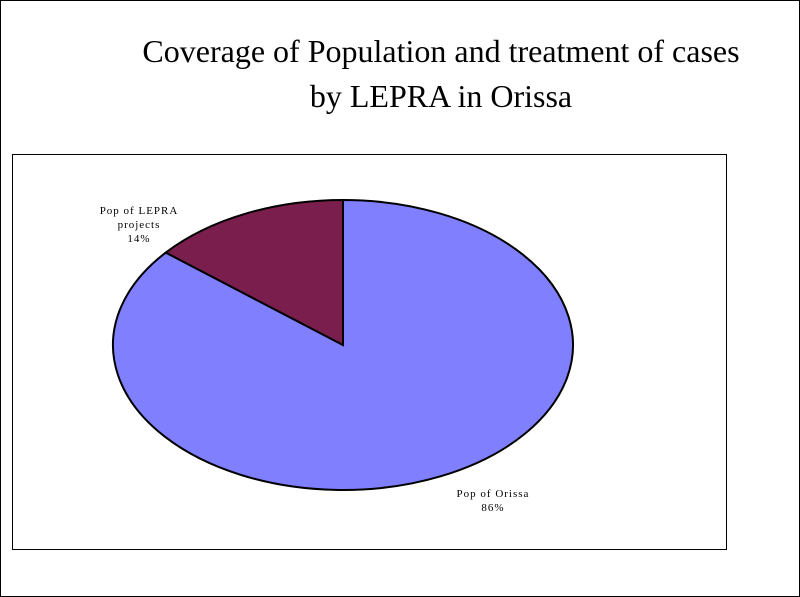 Image resolution: width=800 pixels, height=597 pixels. What do you see at coordinates (139, 225) in the screenshot?
I see `label-pop-of-lepra-projects: Pop of LEPRA projects 14%` at bounding box center [139, 225].